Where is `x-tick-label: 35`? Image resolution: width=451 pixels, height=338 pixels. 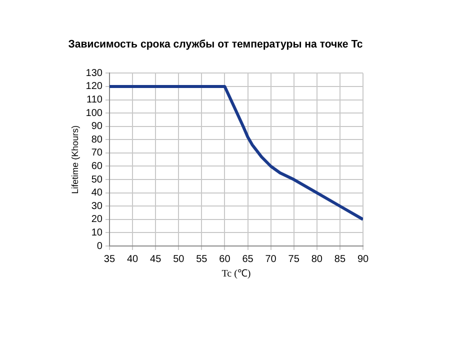 x-tick-label: 35 is located at coordinates (110, 259).